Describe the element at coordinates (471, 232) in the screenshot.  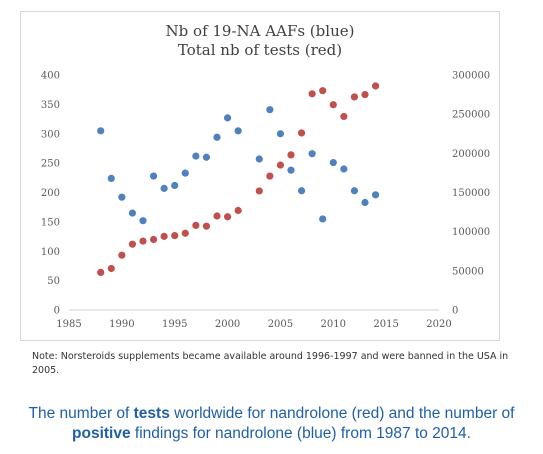
I see `right-y-tick-label: 100000` at that location.